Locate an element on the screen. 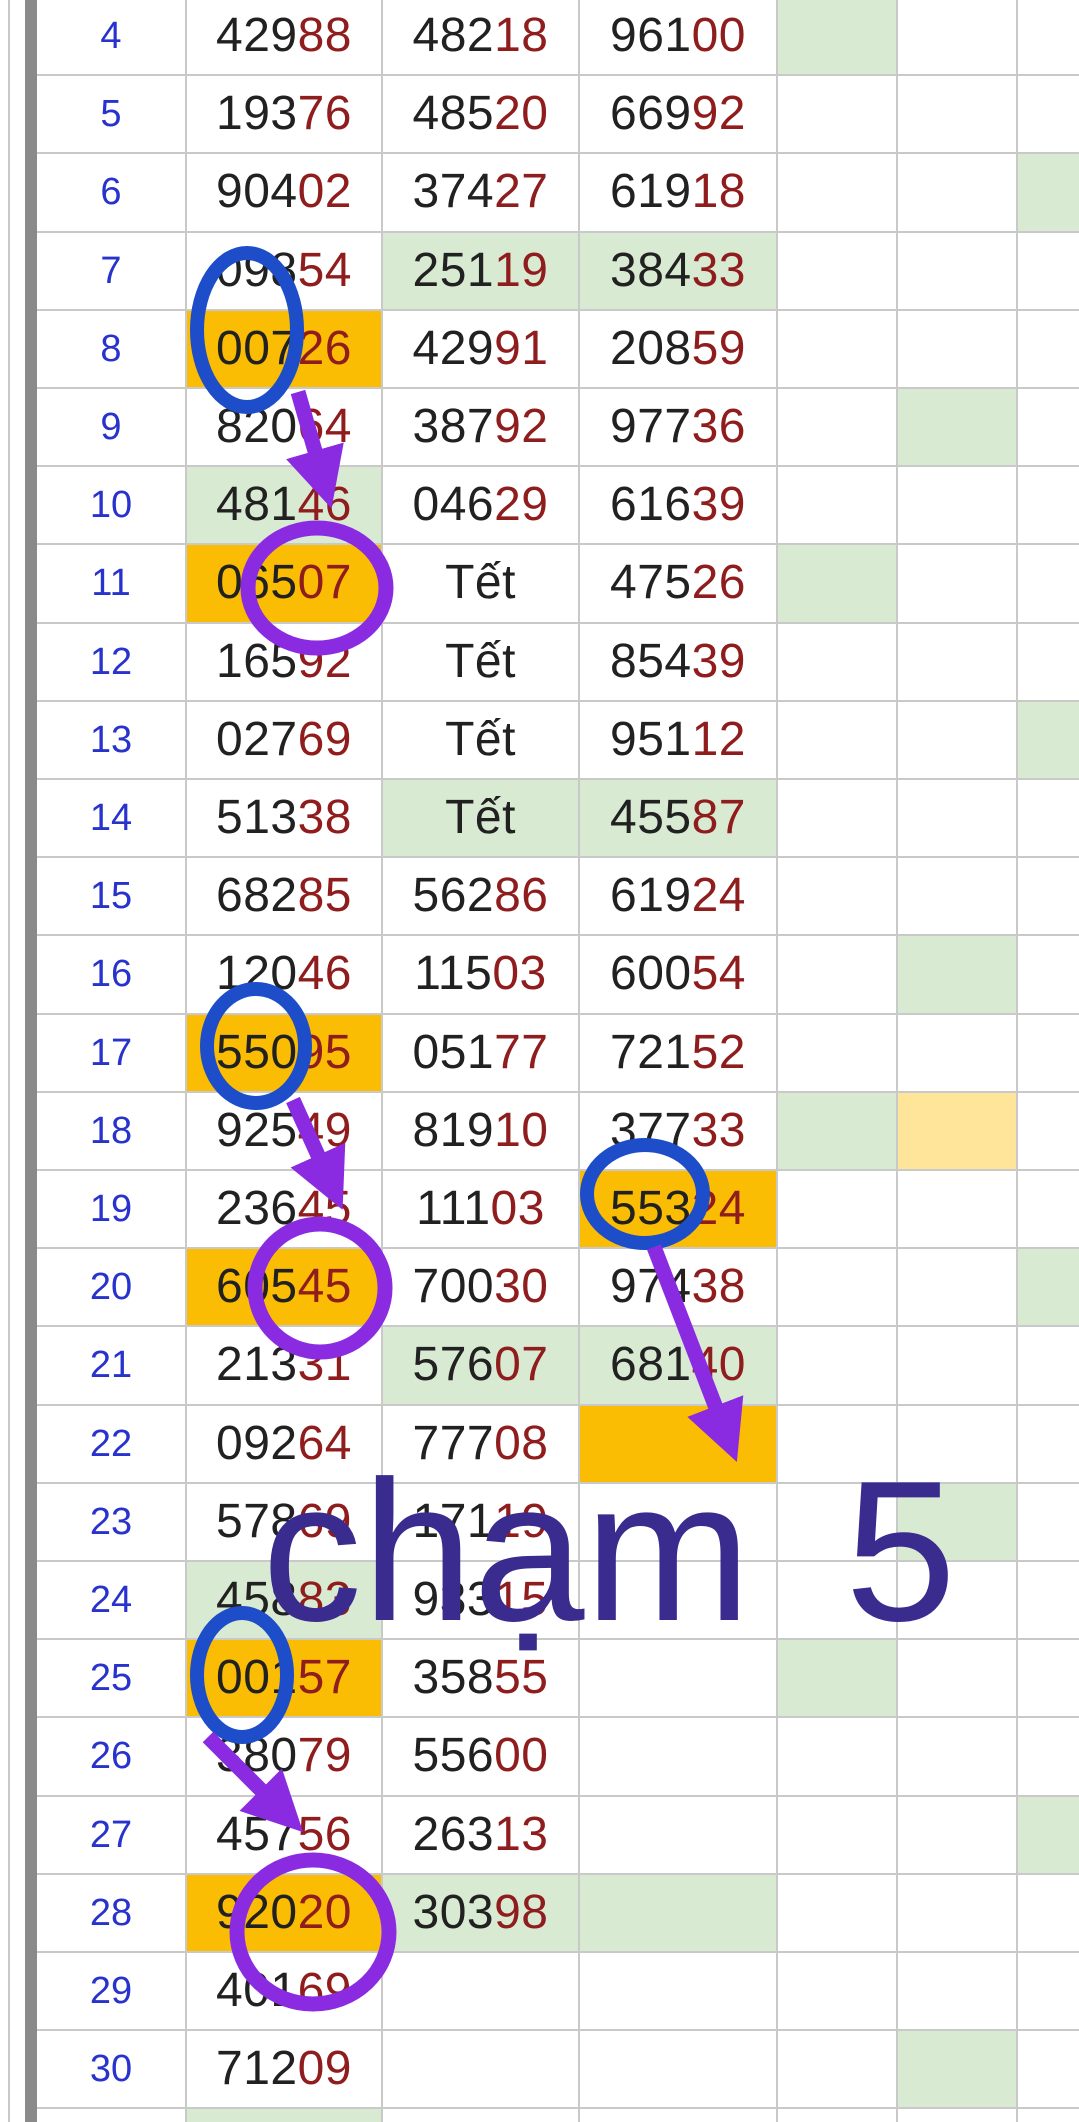 Image resolution: width=1079 pixels, height=2122 pixels. table-cell: 562 86 is located at coordinates (481, 897).